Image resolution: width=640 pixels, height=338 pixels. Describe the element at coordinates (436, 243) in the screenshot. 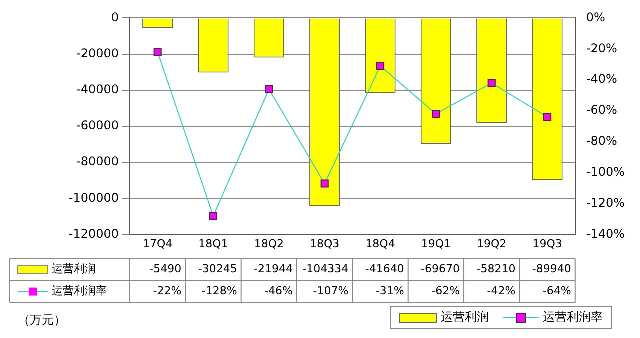

I see `x-tick-label: 19Q1` at that location.